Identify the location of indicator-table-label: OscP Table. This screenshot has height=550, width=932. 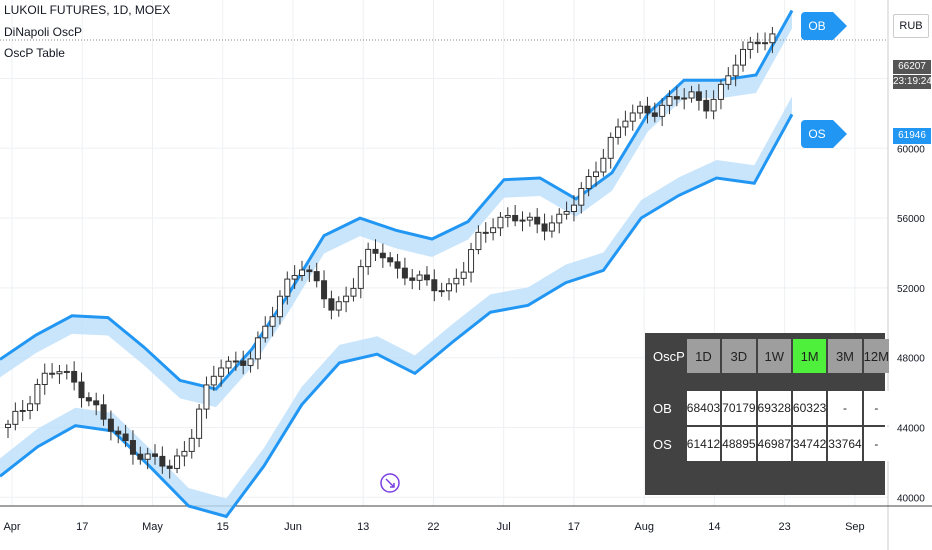
(34, 53).